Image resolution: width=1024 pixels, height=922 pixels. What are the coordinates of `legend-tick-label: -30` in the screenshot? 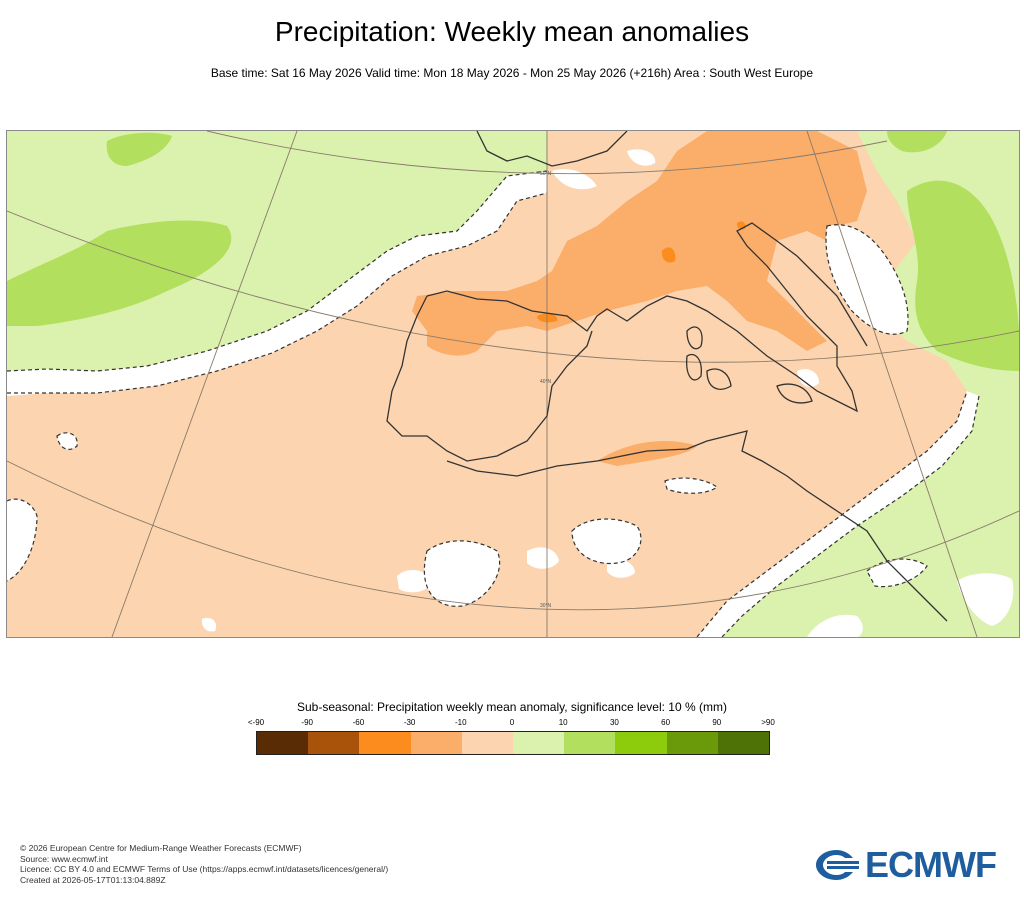 It's located at (409, 722).